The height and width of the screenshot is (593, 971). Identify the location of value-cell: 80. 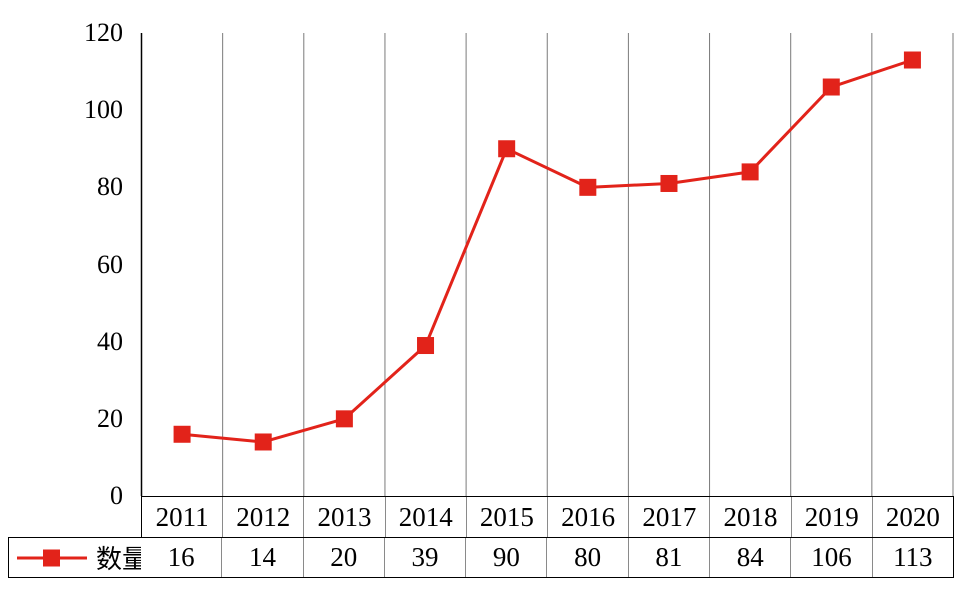
(586, 557).